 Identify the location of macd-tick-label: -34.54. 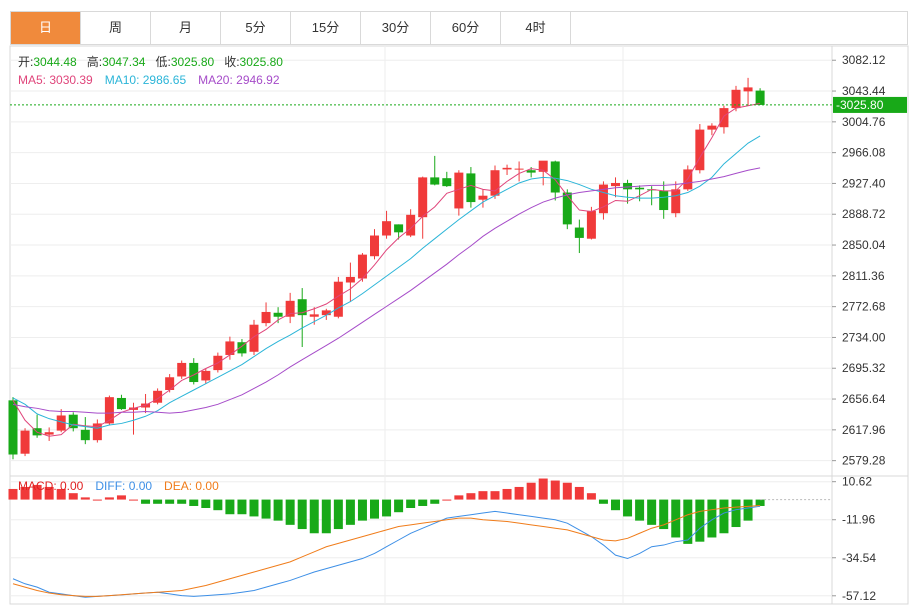
(859, 558).